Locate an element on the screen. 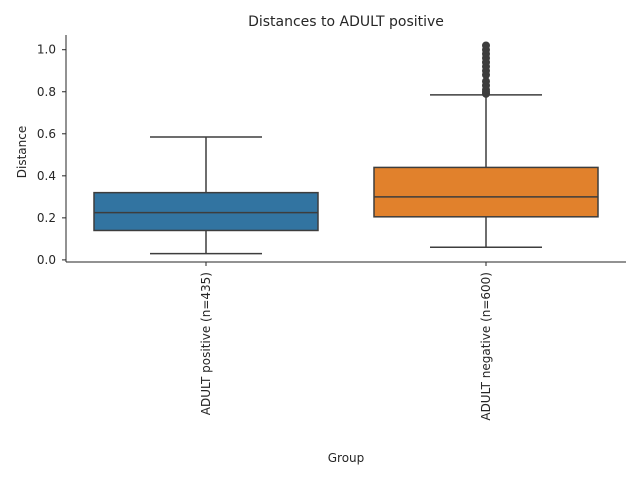 This screenshot has width=640, height=480. x-tick-label: ADULT negative (n=600) is located at coordinates (486, 346).